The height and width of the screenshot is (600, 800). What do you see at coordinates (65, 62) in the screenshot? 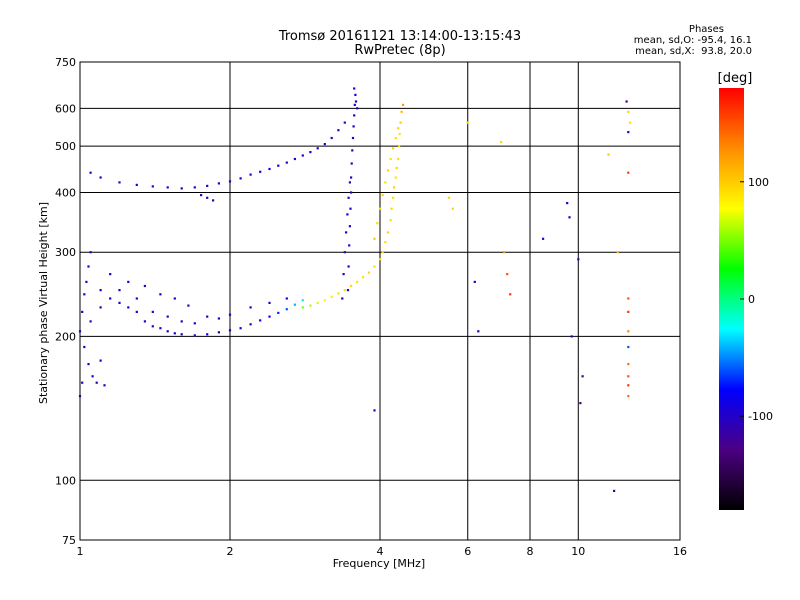
I see `y-tick-label: 750` at bounding box center [65, 62].